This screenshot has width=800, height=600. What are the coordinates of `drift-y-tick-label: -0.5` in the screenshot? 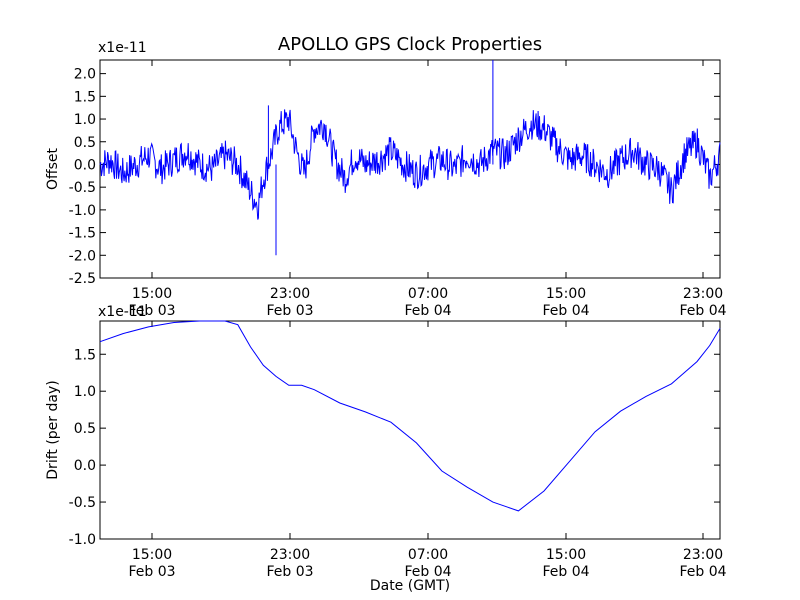 It's located at (82, 503).